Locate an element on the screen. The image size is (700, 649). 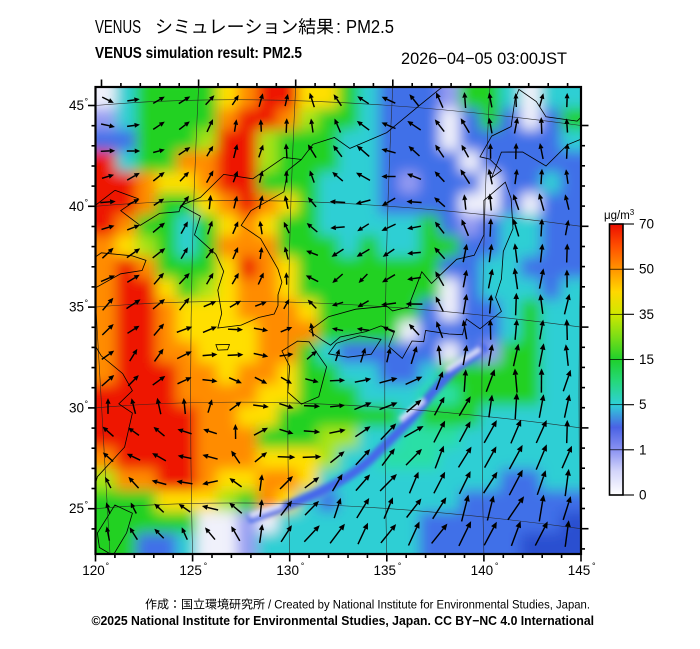
svg-text: 15 is located at coordinates (646, 359).